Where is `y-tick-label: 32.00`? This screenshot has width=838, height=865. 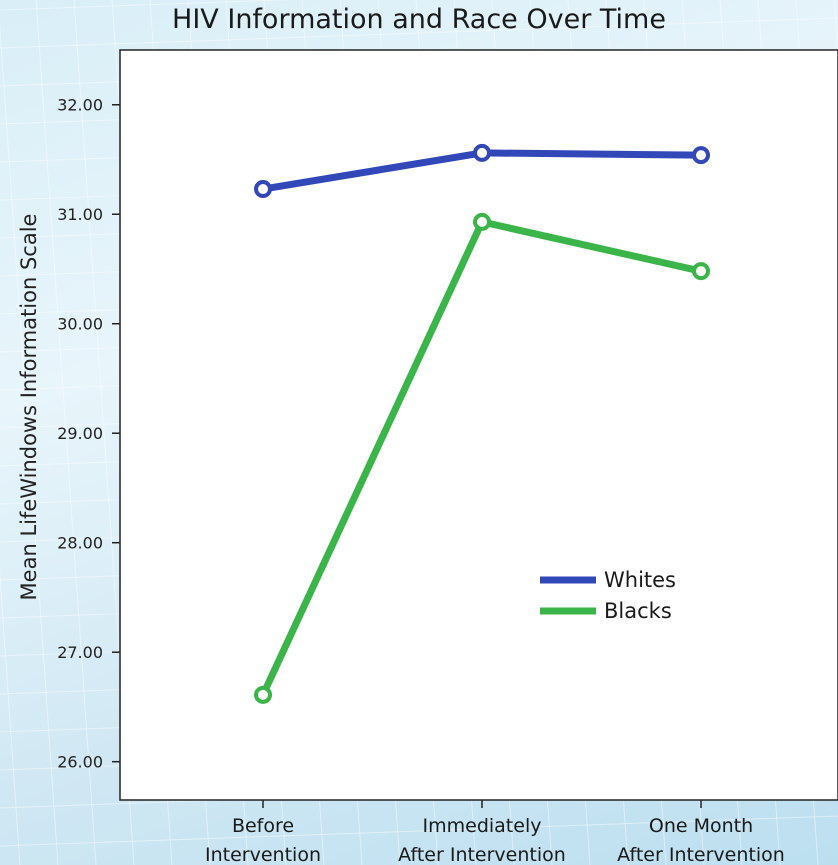 y-tick-label: 32.00 is located at coordinates (80, 105).